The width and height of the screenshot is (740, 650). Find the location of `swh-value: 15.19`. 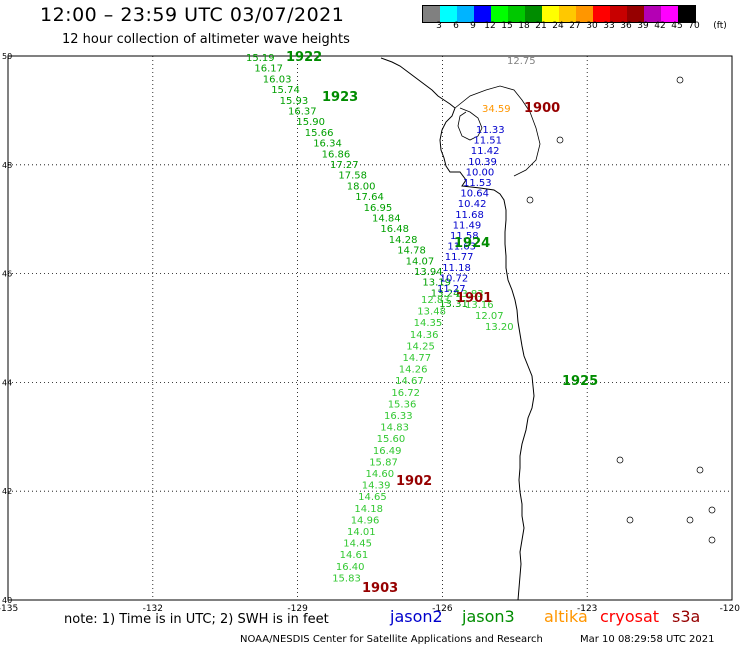

swh-value: 15.19 is located at coordinates (260, 58).